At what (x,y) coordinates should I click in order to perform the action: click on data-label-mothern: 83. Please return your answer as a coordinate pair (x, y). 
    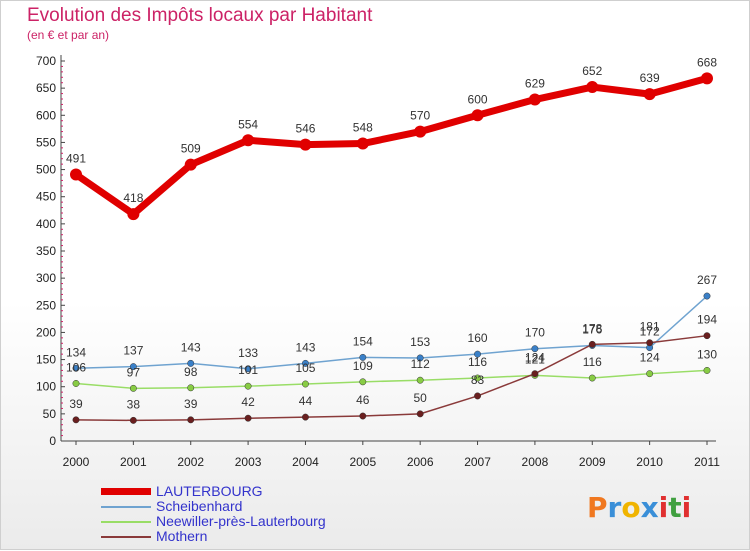
    Looking at the image, I should click on (478, 380).